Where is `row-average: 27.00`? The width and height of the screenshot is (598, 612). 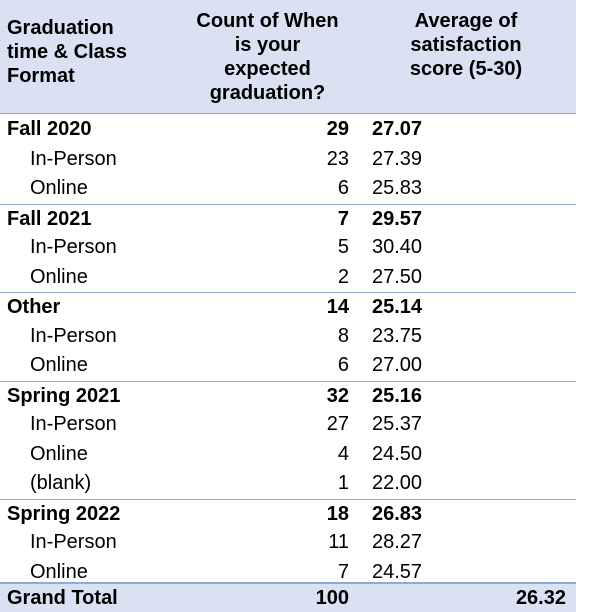
row-average: 27.00 is located at coordinates (397, 365).